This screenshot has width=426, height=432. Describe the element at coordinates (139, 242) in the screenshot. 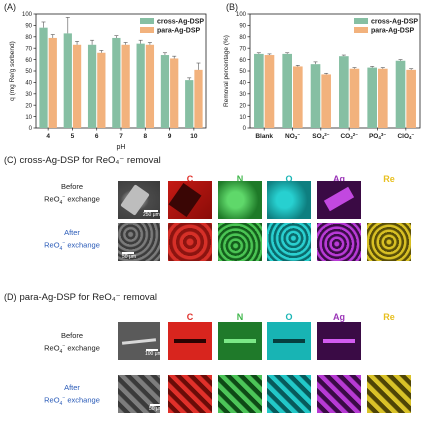

I see `sem-image-c-after` at that location.